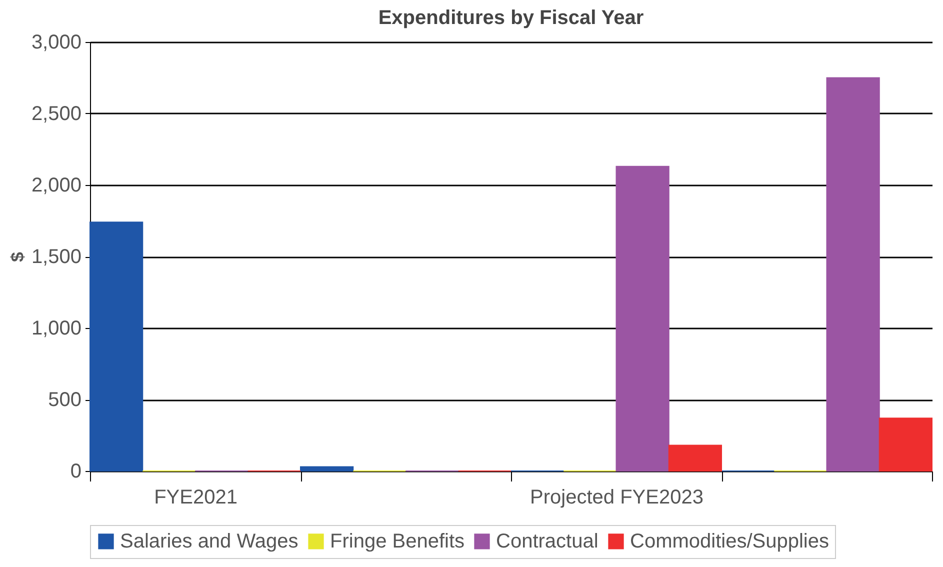  Describe the element at coordinates (196, 497) in the screenshot. I see `x-tick-label: FYE2021` at that location.